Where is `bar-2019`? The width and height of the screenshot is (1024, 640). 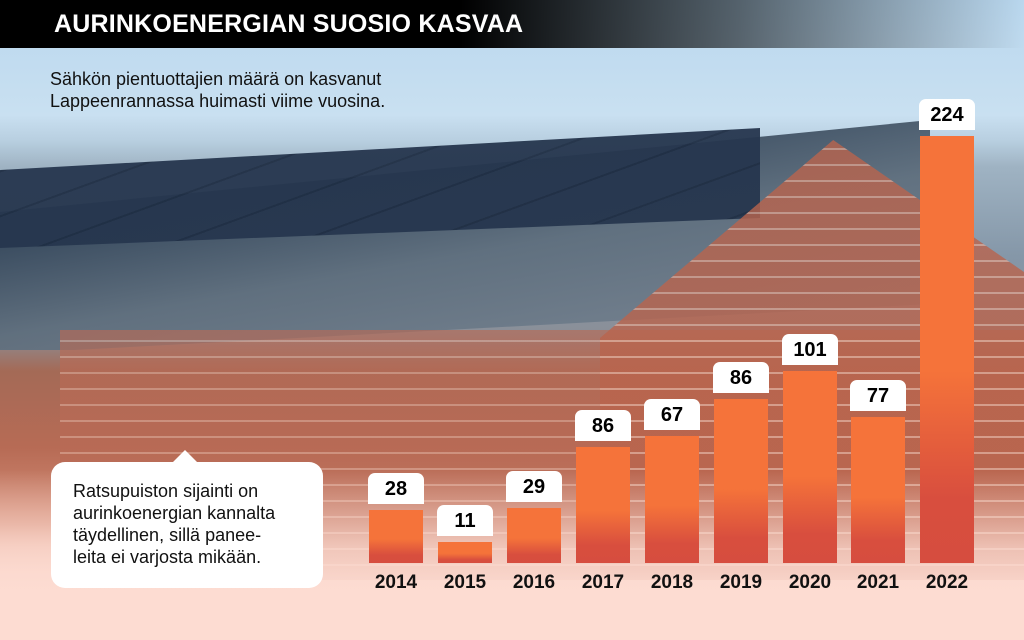 bar-2019 is located at coordinates (741, 481).